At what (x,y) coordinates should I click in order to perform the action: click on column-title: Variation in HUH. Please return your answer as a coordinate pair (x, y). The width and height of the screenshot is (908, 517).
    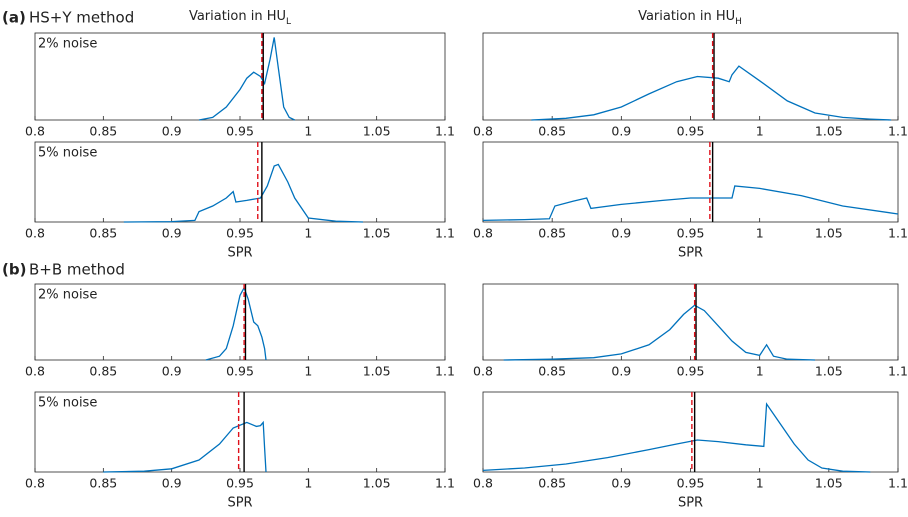
    Looking at the image, I should click on (690, 18).